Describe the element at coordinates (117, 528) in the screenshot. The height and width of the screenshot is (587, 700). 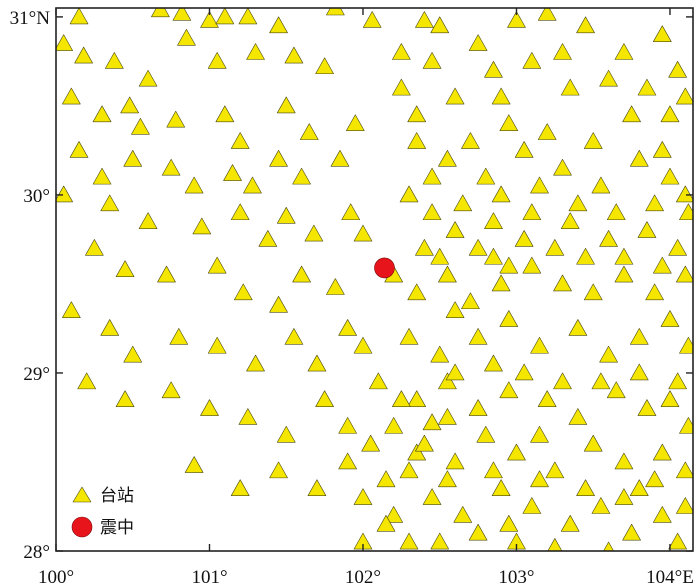
I see `legend-epicenter-label: 震中` at that location.